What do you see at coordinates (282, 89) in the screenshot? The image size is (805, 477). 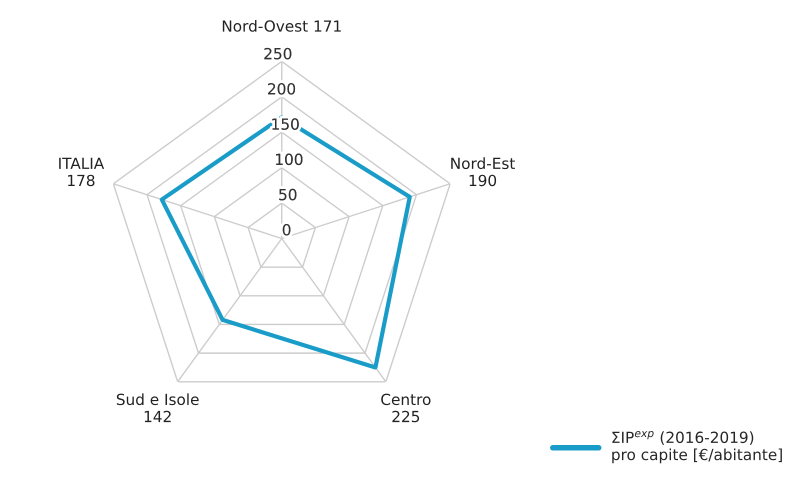 I see `y-tick-label: 200` at bounding box center [282, 89].